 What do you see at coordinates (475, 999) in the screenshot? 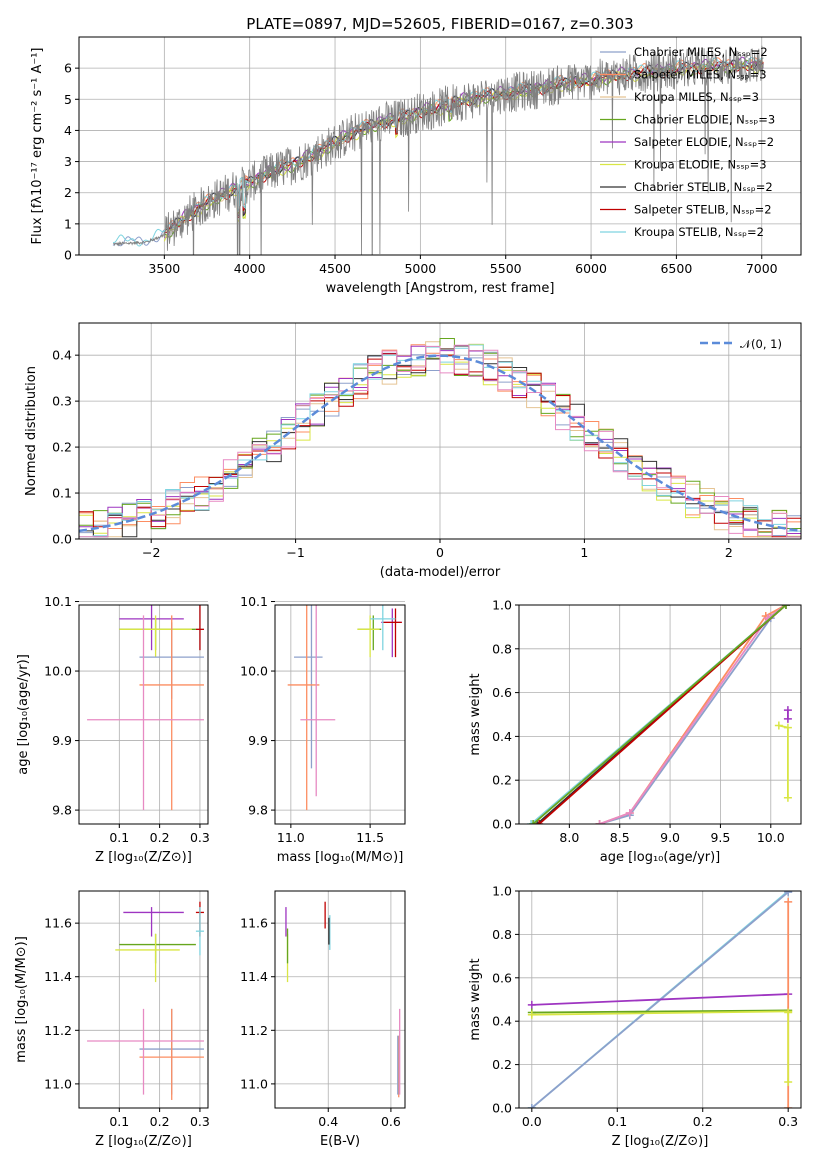
I see `z-massweight-ylabel: mass weight` at bounding box center [475, 999].